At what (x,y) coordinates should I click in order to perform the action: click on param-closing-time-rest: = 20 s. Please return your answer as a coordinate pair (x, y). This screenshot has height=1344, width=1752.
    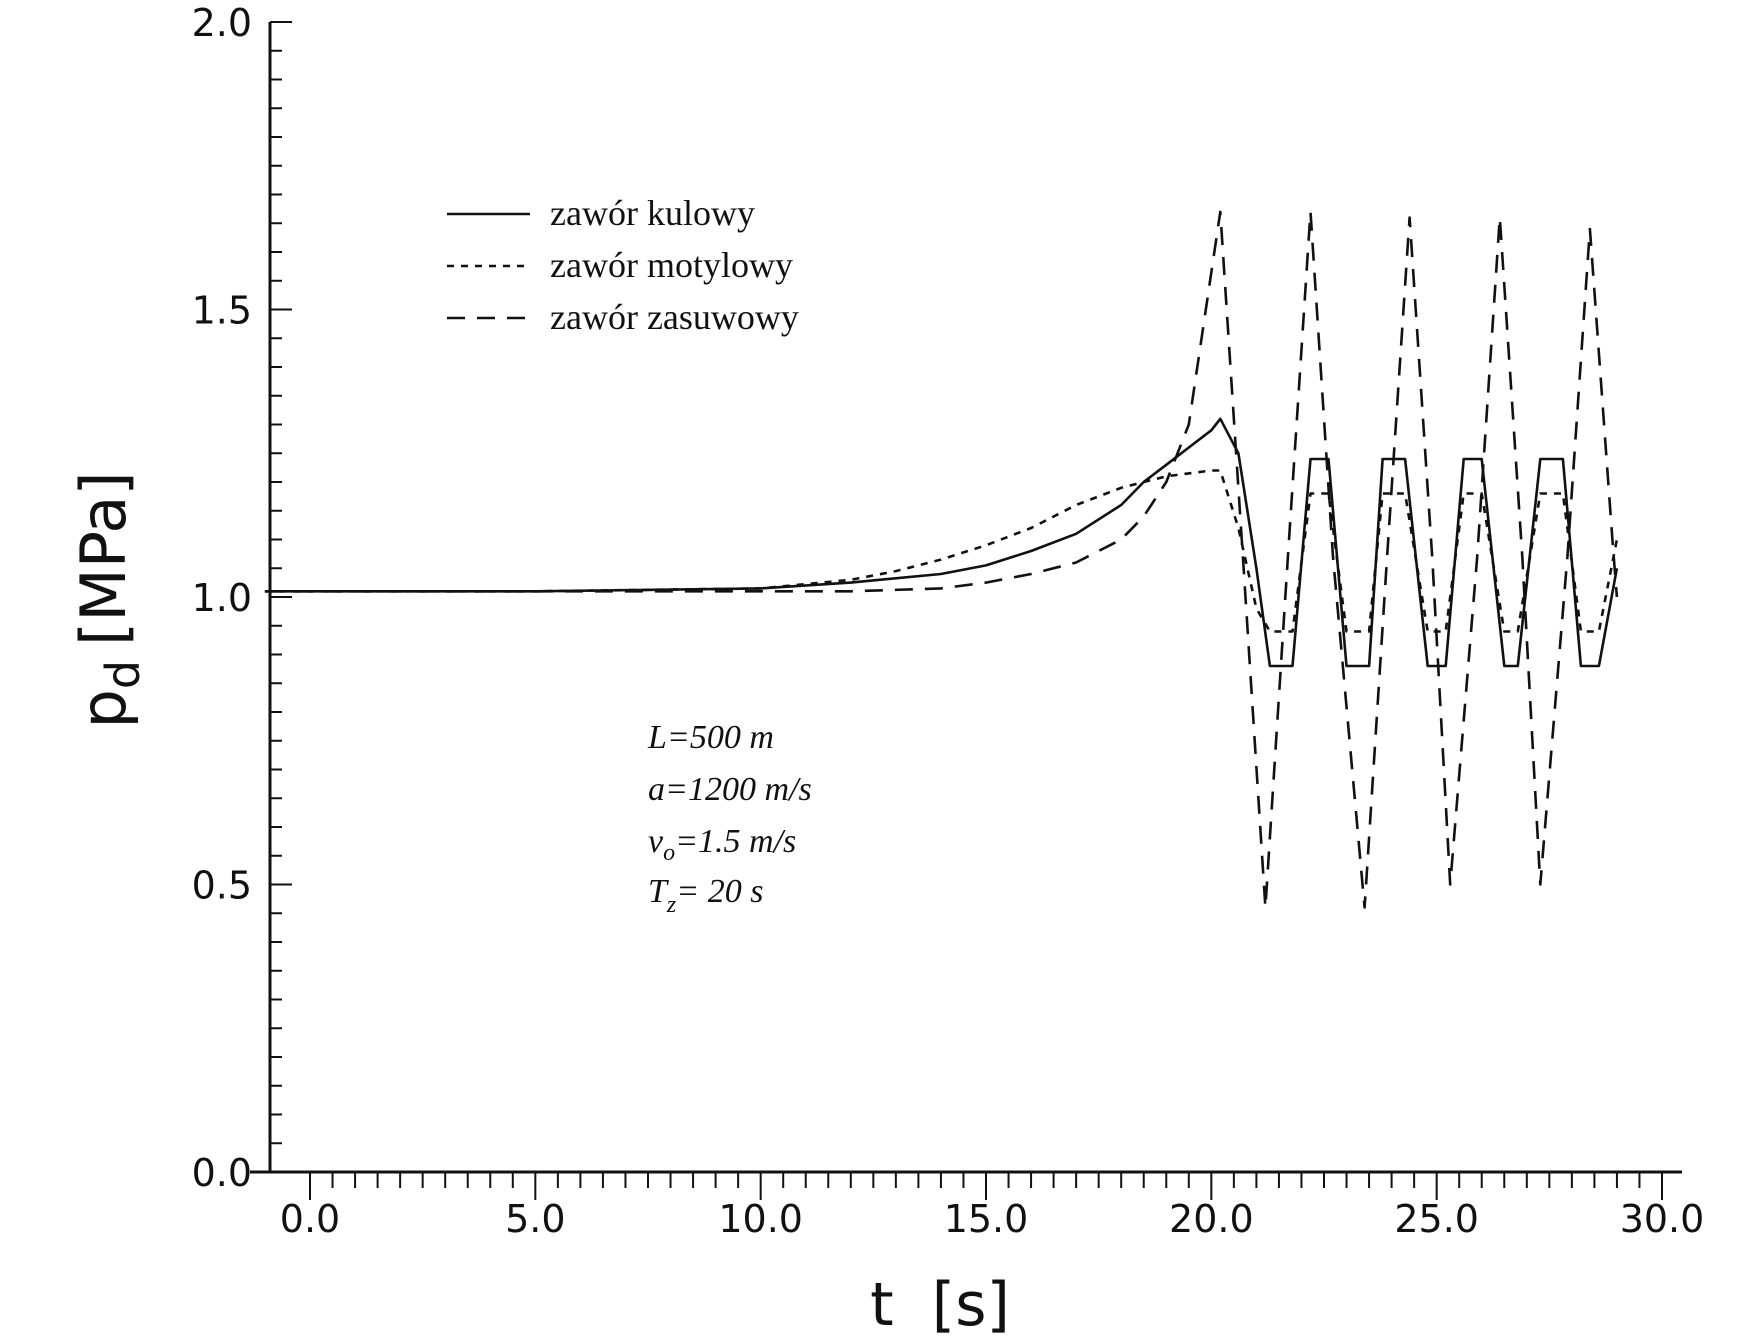
    Looking at the image, I should click on (719, 891).